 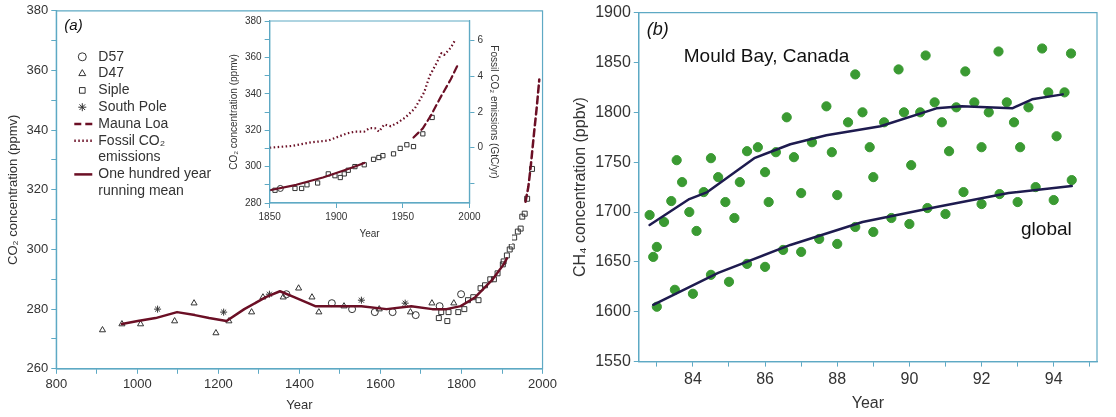 What do you see at coordinates (613, 311) in the screenshot?
I see `y-tick-label: 1600` at bounding box center [613, 311].